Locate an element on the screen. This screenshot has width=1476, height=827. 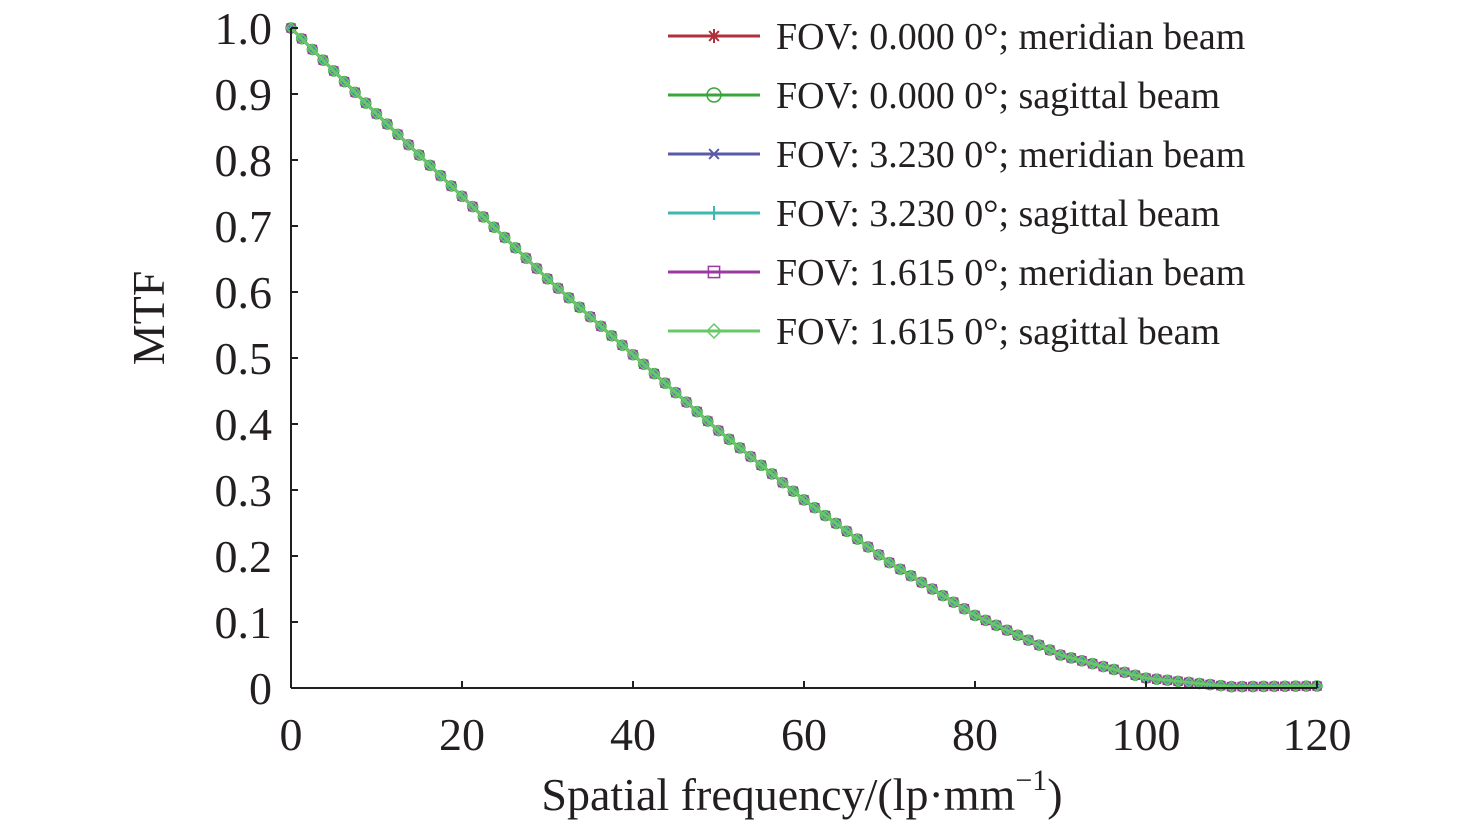
y-tick-label: 0.2 is located at coordinates (244, 556).